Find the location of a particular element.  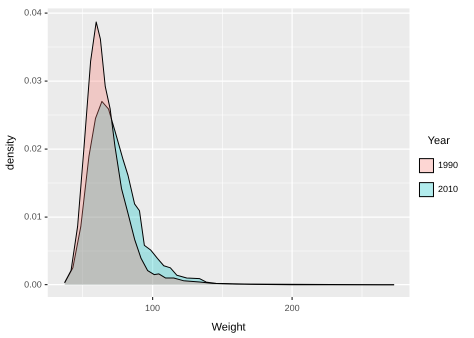

y-tick-label: 0.04 is located at coordinates (33, 13).